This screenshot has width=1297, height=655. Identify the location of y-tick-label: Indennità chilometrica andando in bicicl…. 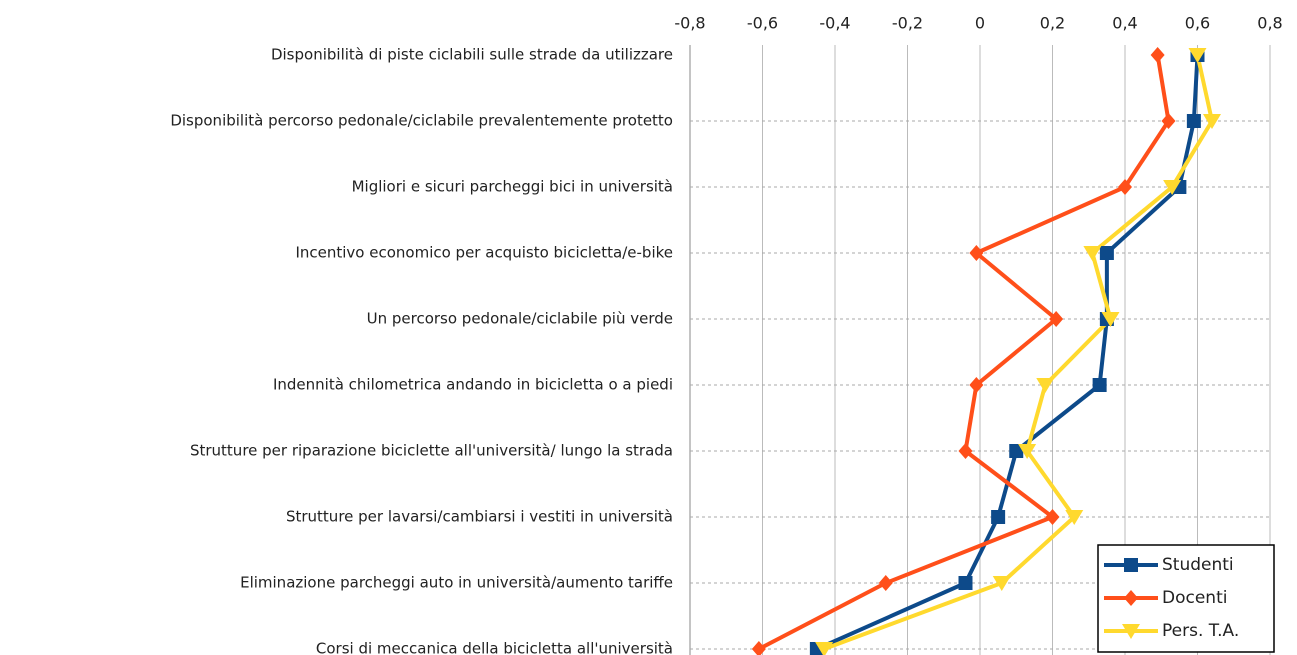
(473, 385).